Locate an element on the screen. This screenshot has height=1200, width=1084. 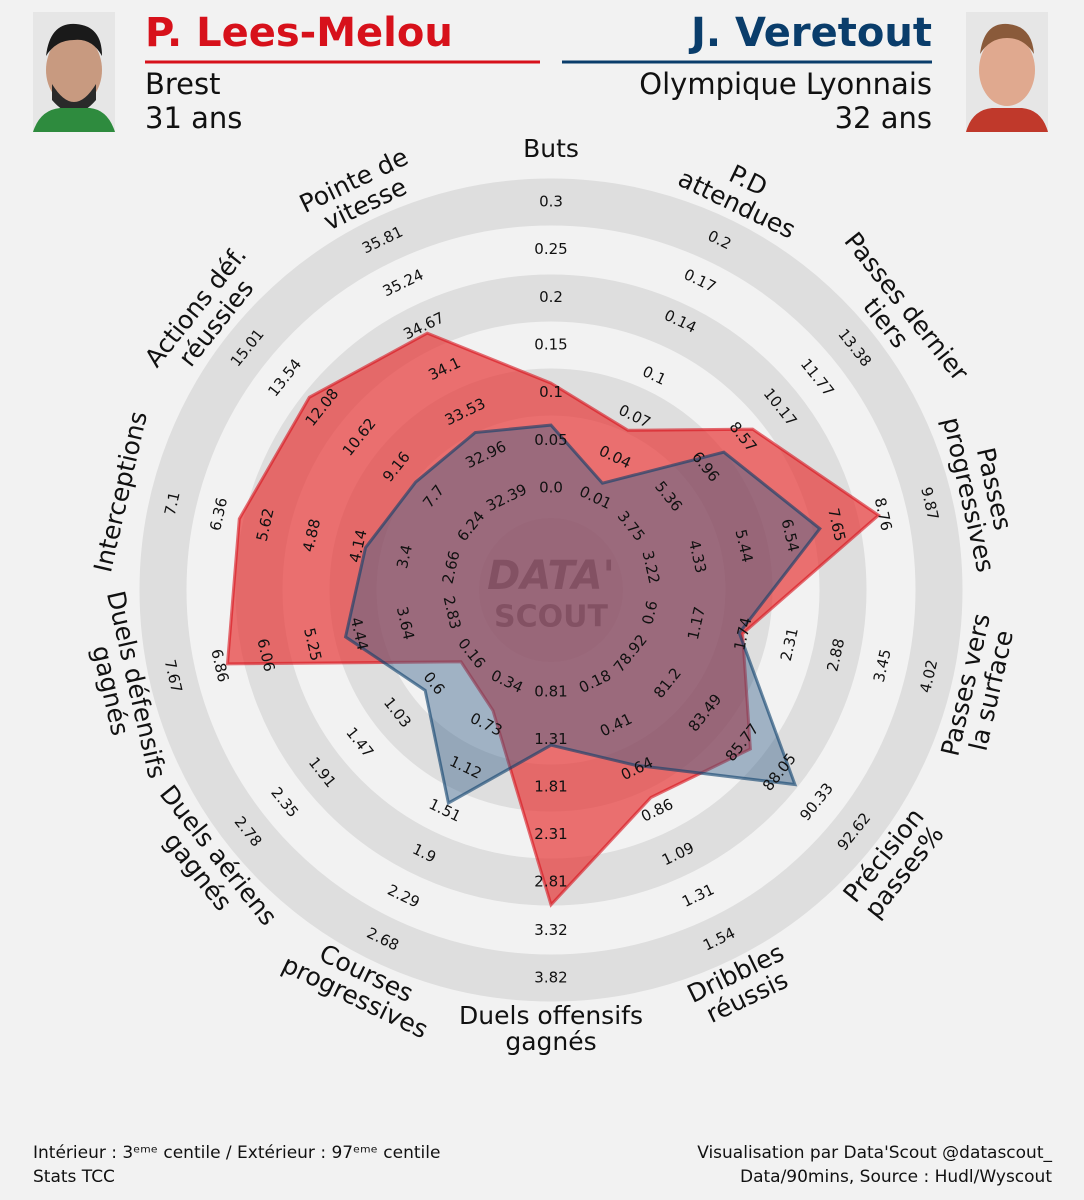
footer: Data/90mins, Source : Hudl/Wyscout is located at coordinates (896, 1177).